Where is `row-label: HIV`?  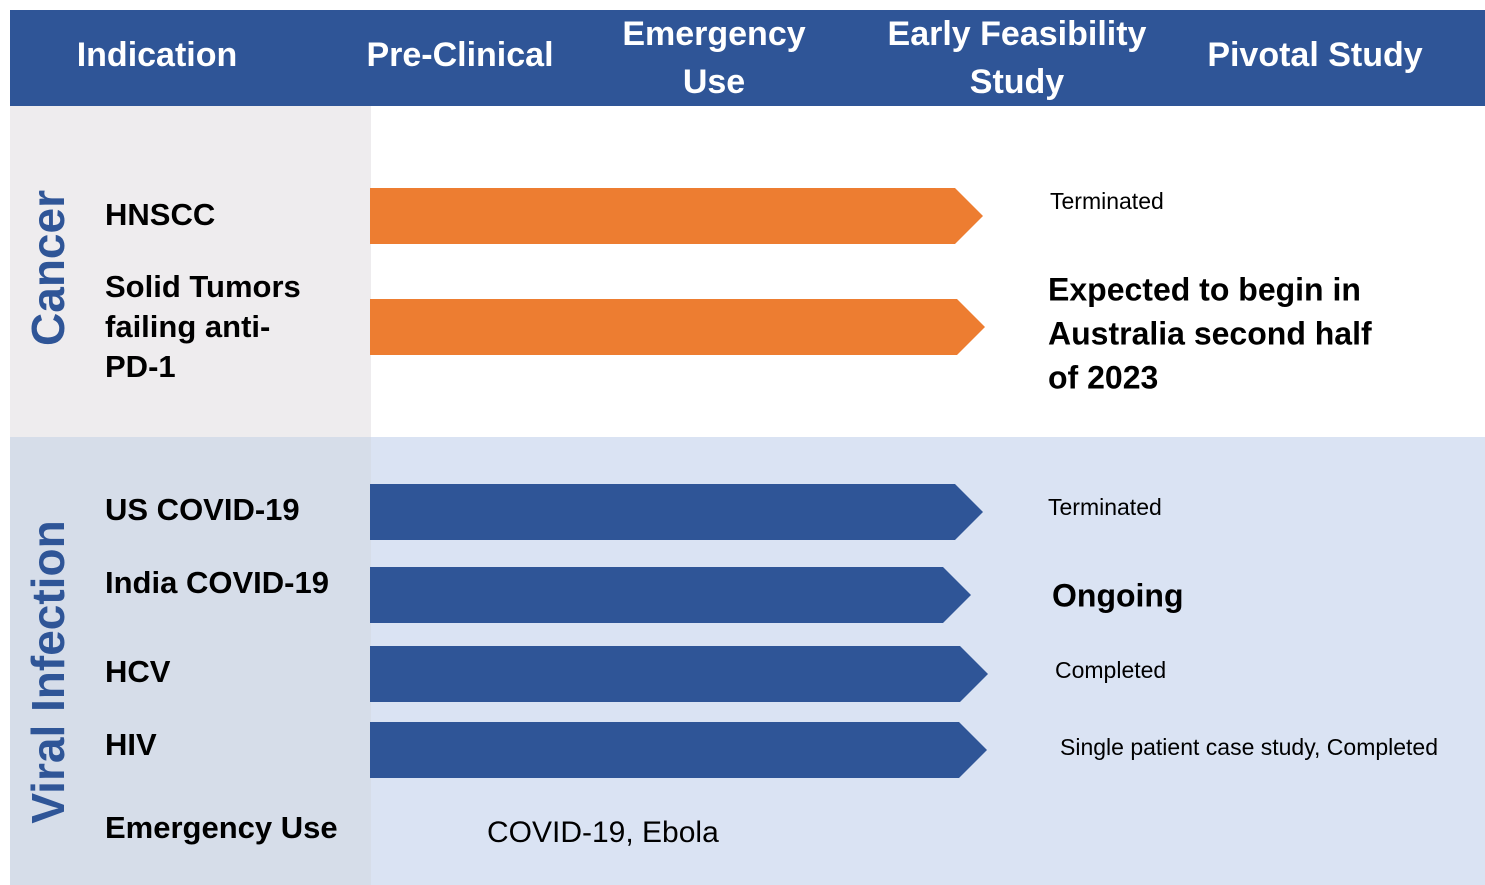
row-label: HIV is located at coordinates (131, 744).